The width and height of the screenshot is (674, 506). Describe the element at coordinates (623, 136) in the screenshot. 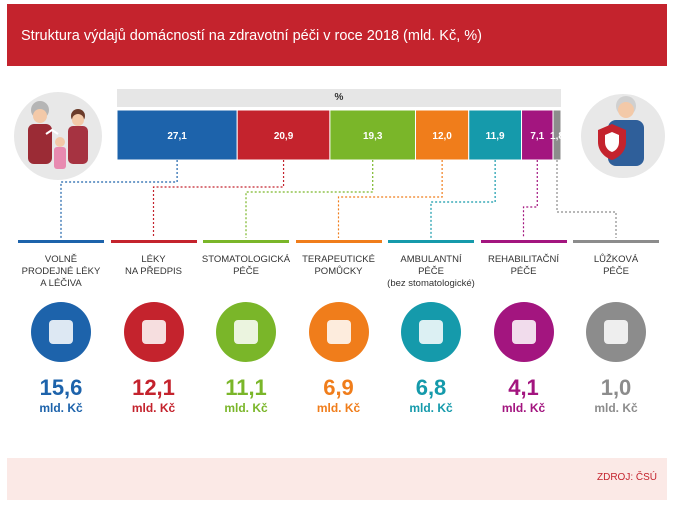

I see `doctor-illustration` at that location.